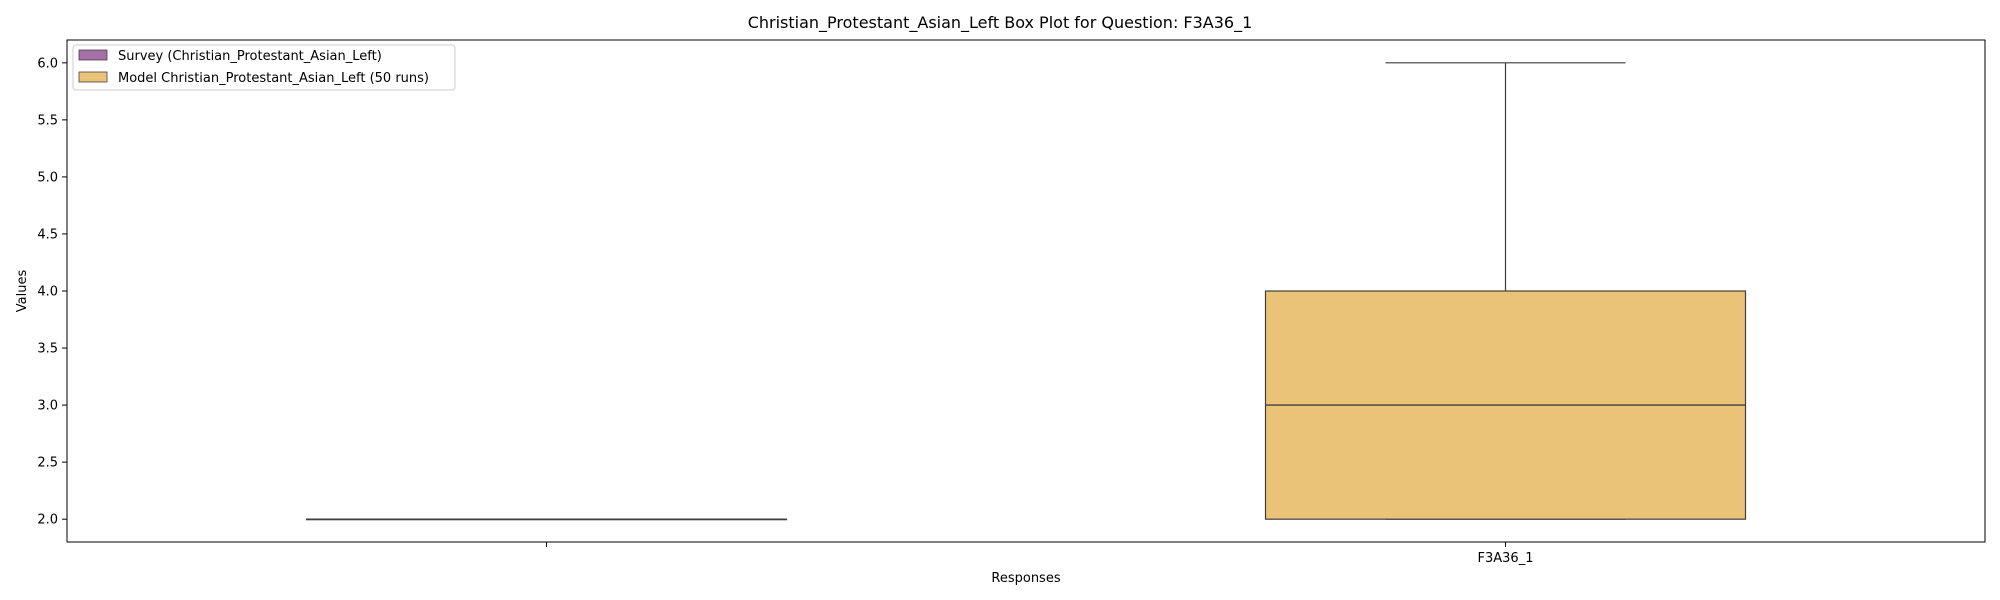  I want to click on y-tick-label: 4.5, so click(47, 234).